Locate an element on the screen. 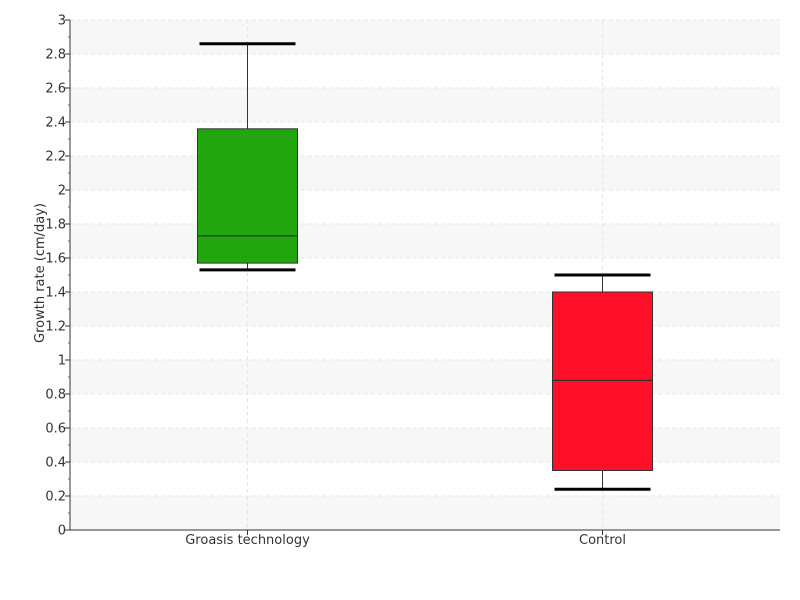 Image resolution: width=800 pixels, height=600 pixels. y-tick-label: 2.6 is located at coordinates (55, 89).